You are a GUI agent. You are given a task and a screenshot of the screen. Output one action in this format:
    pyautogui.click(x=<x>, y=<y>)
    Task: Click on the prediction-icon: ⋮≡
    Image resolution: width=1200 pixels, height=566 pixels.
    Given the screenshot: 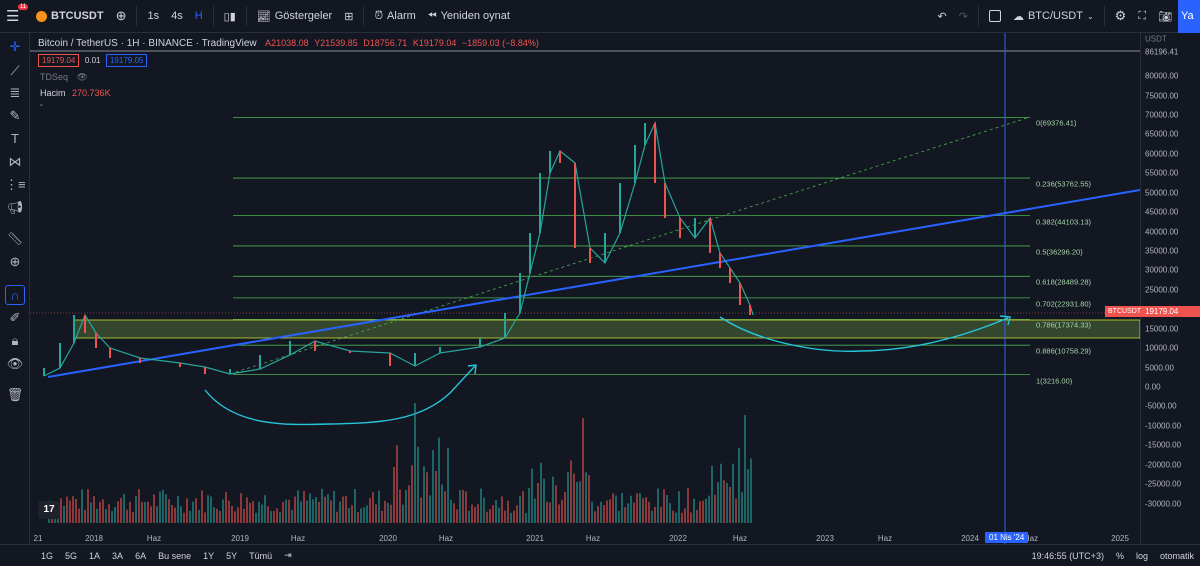 What is the action you would take?
    pyautogui.click(x=15, y=184)
    